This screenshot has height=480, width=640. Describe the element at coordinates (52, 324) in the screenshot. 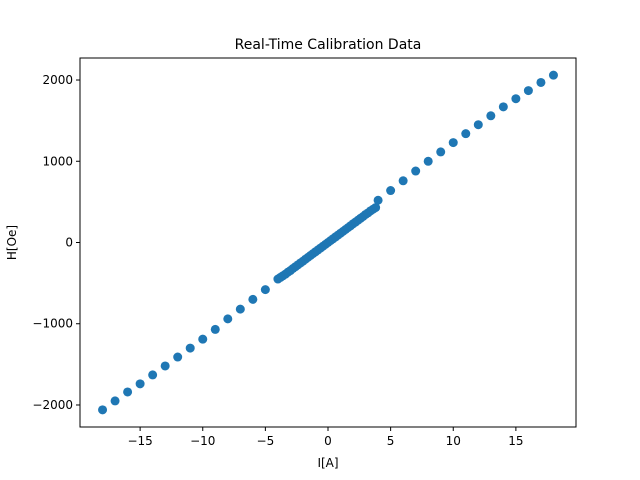

I see `y-tick-label: −1000` at that location.